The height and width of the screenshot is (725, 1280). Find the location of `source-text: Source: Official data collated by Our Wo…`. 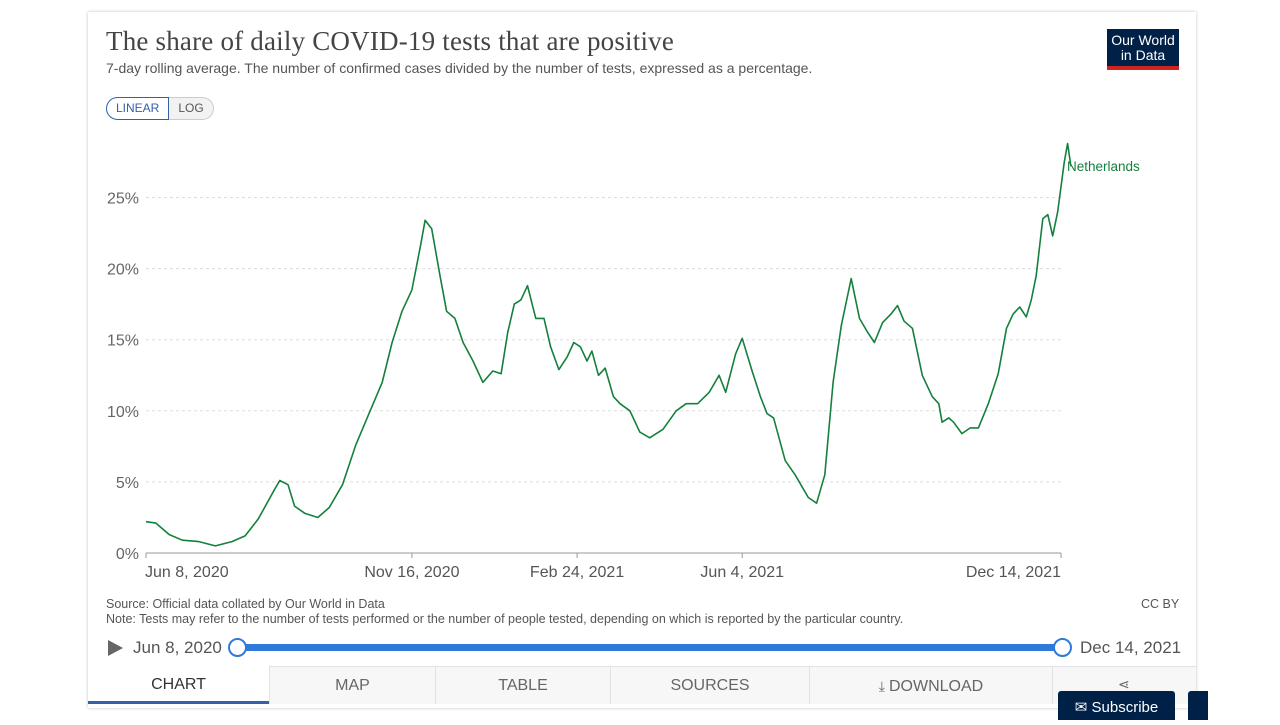

source-text: Source: Official data collated by Our Wo… is located at coordinates (245, 604).